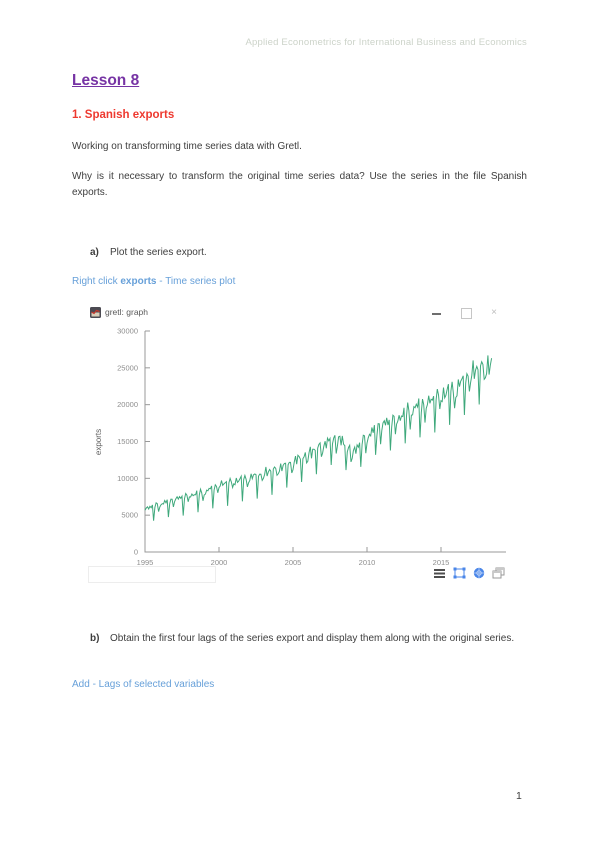 The height and width of the screenshot is (848, 600). What do you see at coordinates (127, 367) in the screenshot?
I see `svg-text: 25000` at bounding box center [127, 367].